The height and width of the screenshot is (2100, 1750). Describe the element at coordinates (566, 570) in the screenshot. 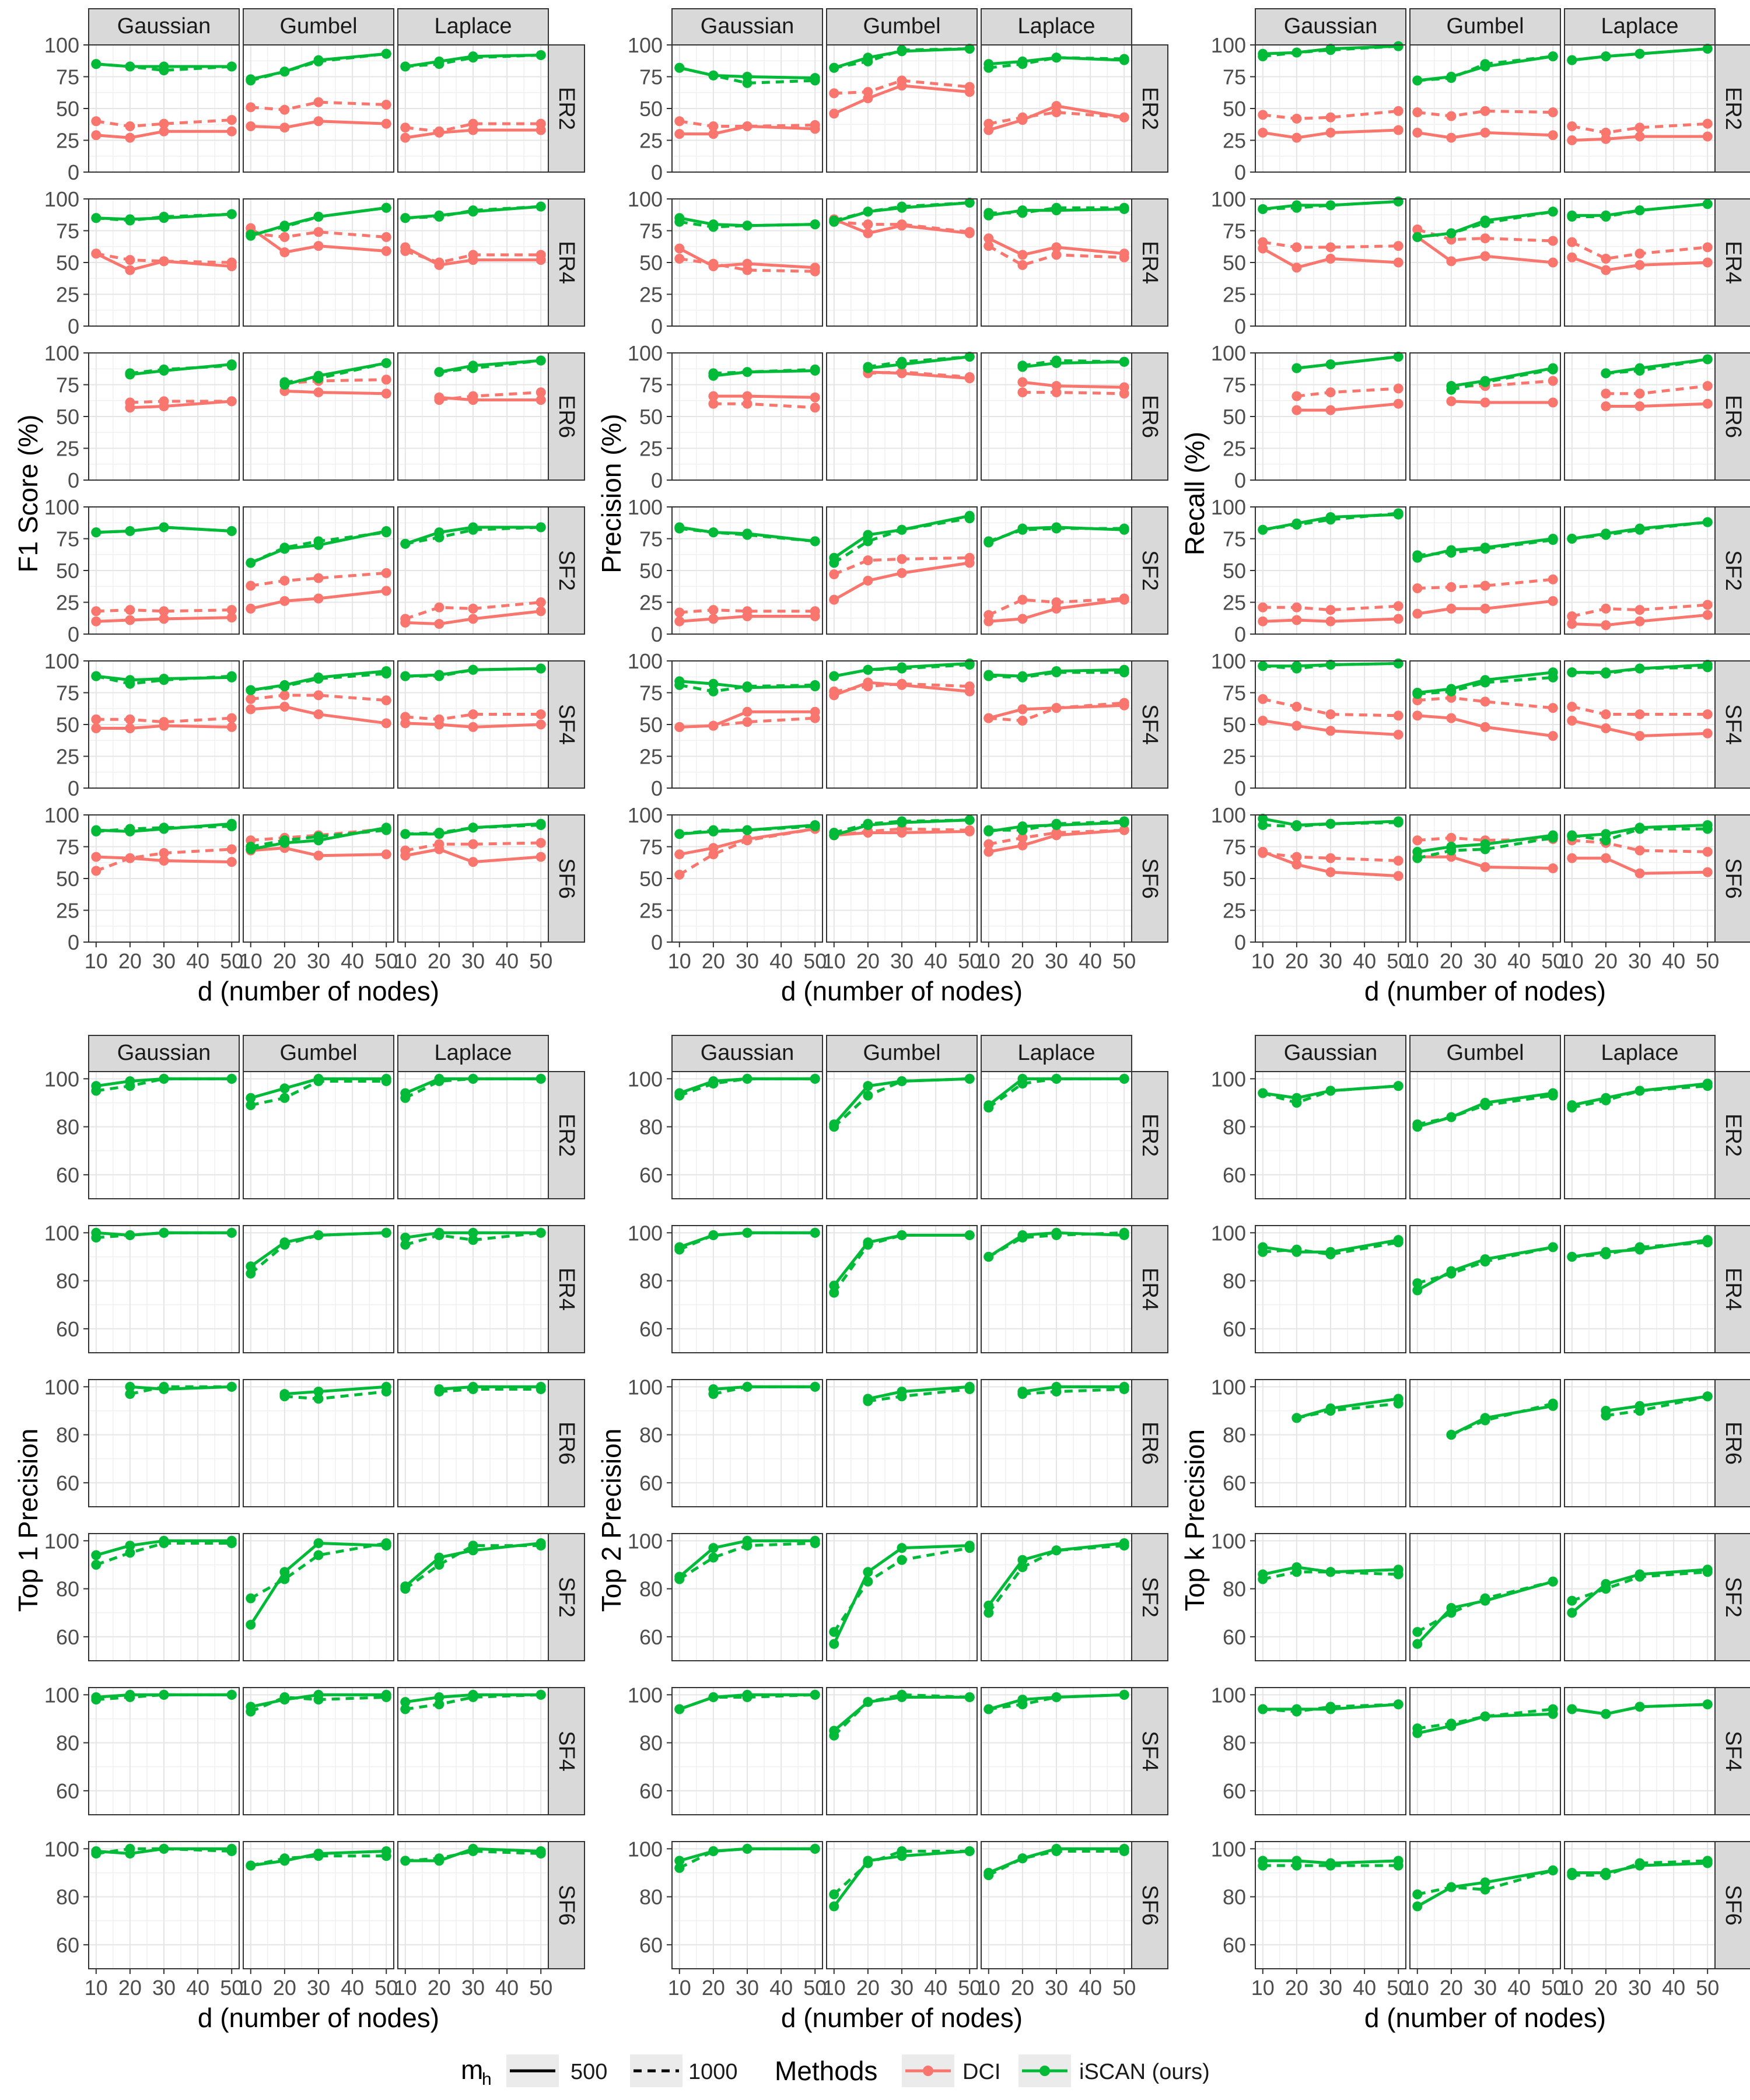

I see `facet-row-label: SF2` at that location.